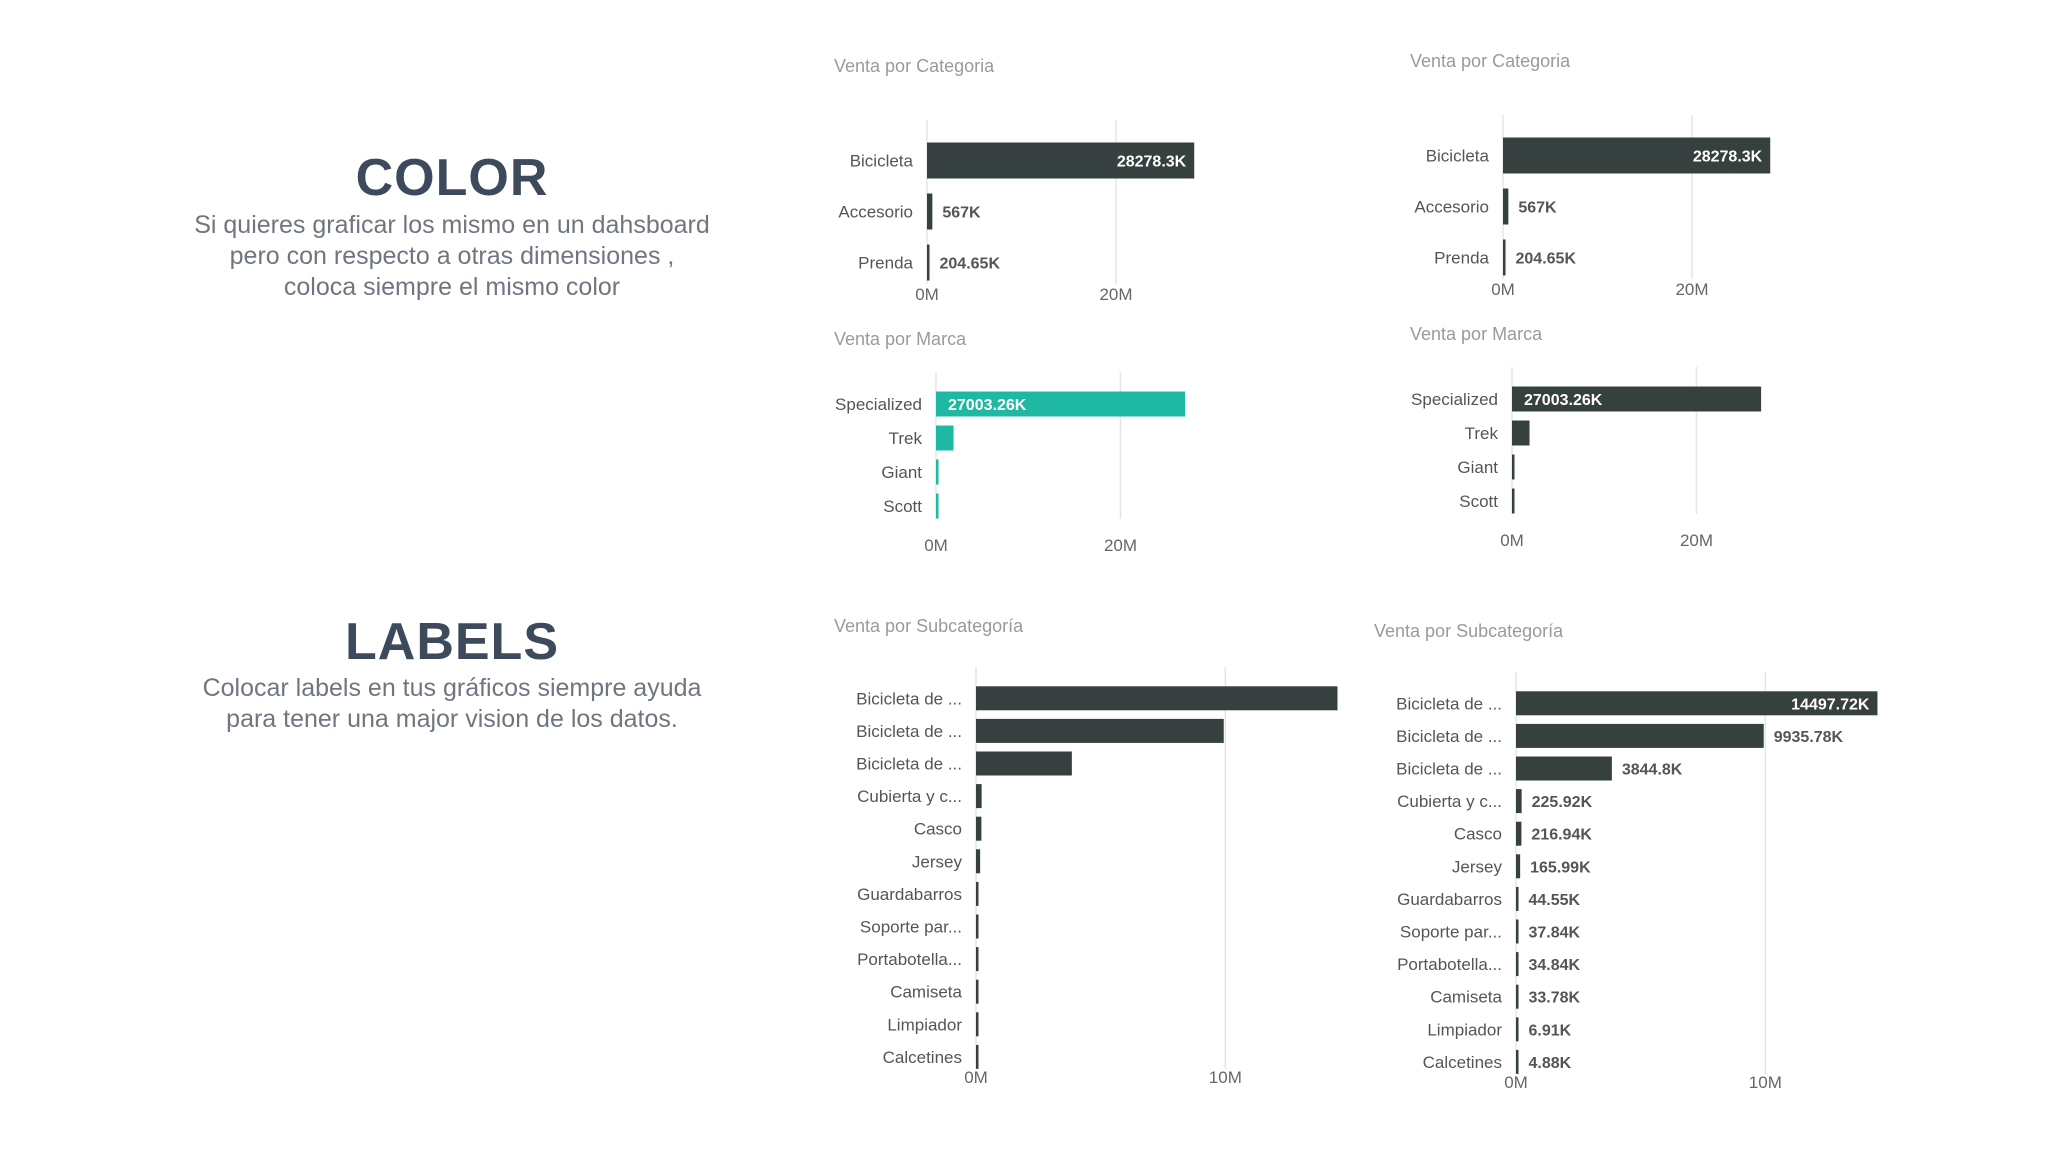 Image resolution: width=2048 pixels, height=1152 pixels. Describe the element at coordinates (1555, 965) in the screenshot. I see `data-label: 34.84K` at that location.